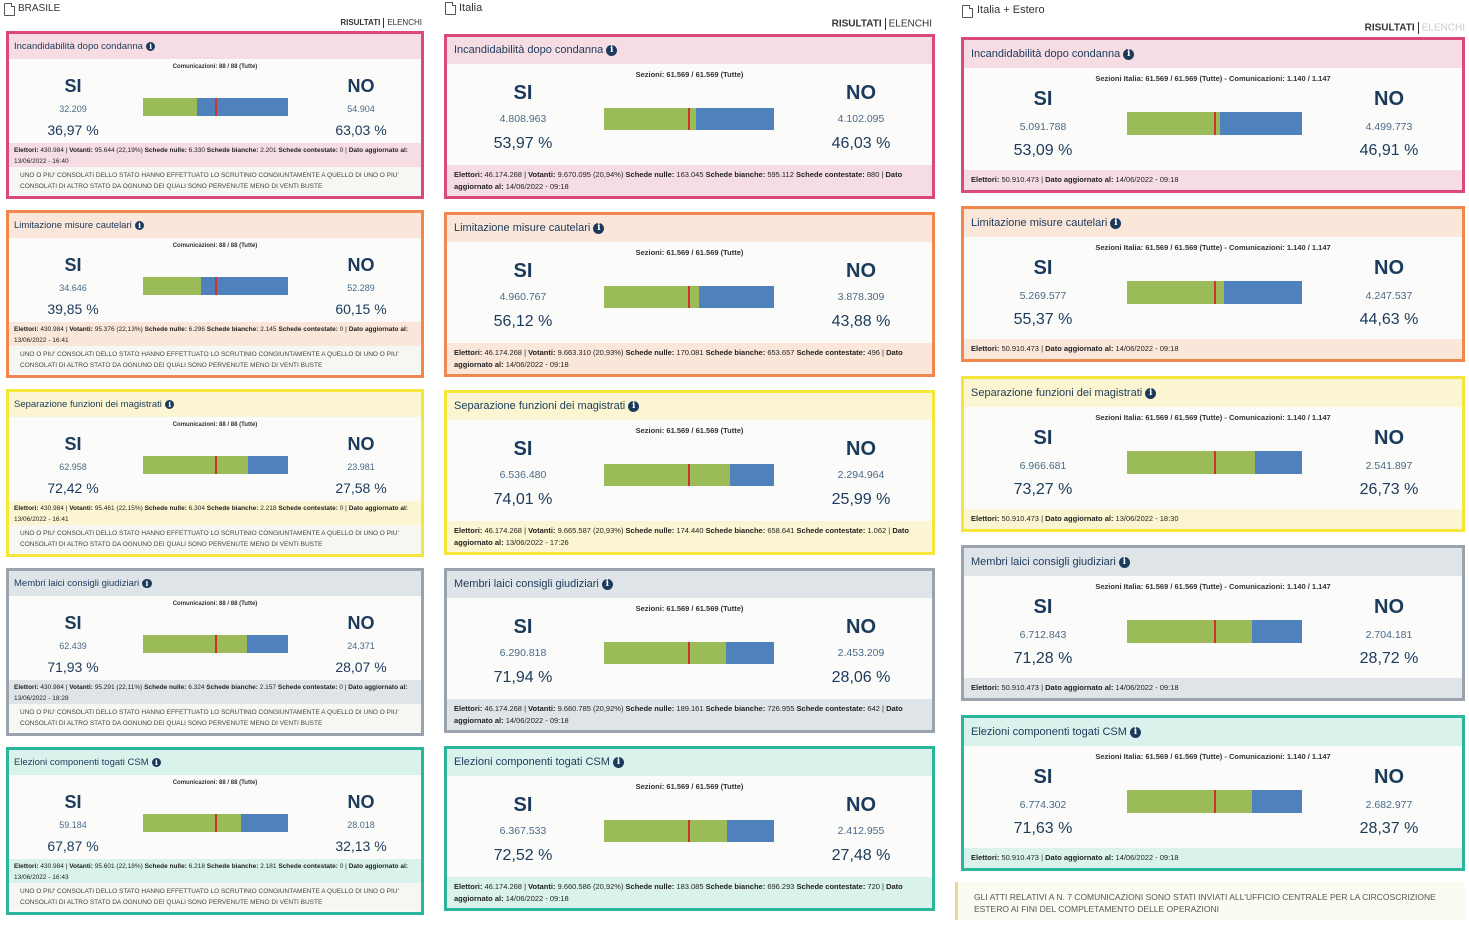 The height and width of the screenshot is (926, 1469). What do you see at coordinates (781, 886) in the screenshot?
I see `schede-bianche-value: 696.293` at bounding box center [781, 886].